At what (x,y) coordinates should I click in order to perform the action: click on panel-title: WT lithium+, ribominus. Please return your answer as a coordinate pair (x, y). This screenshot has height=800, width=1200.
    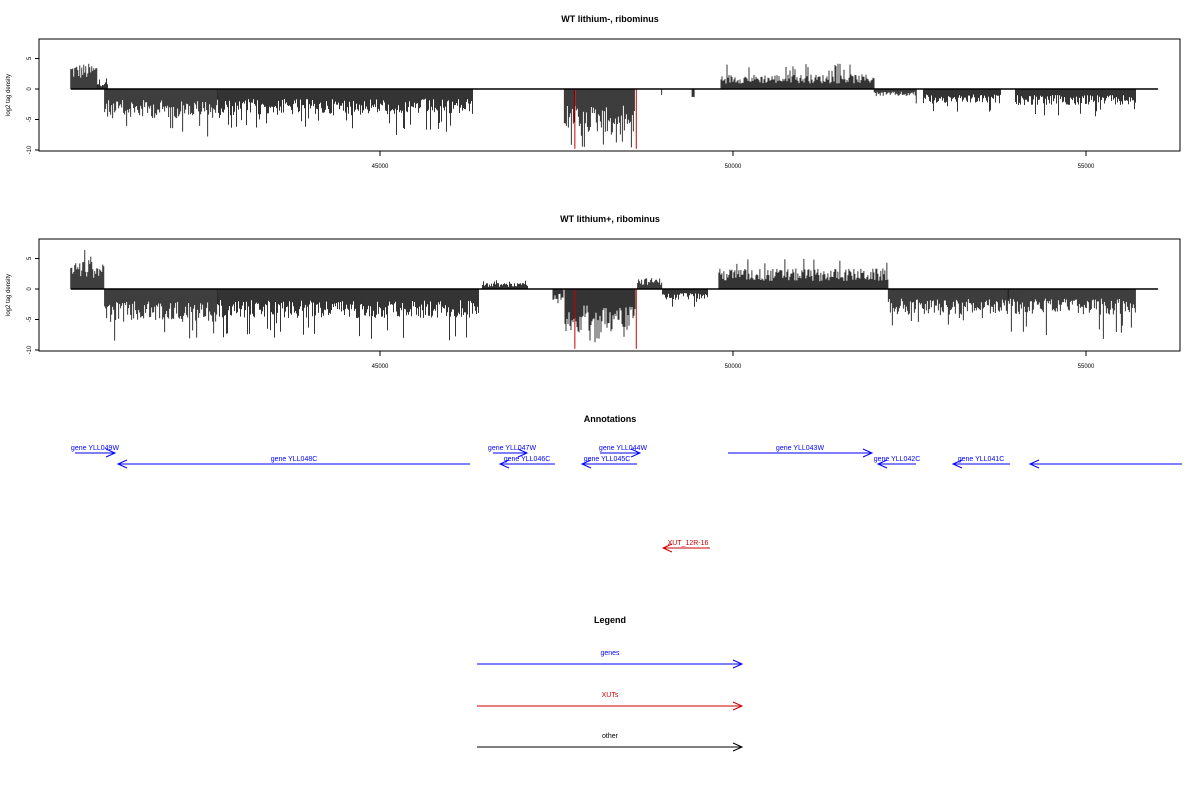
    Looking at the image, I should click on (610, 219).